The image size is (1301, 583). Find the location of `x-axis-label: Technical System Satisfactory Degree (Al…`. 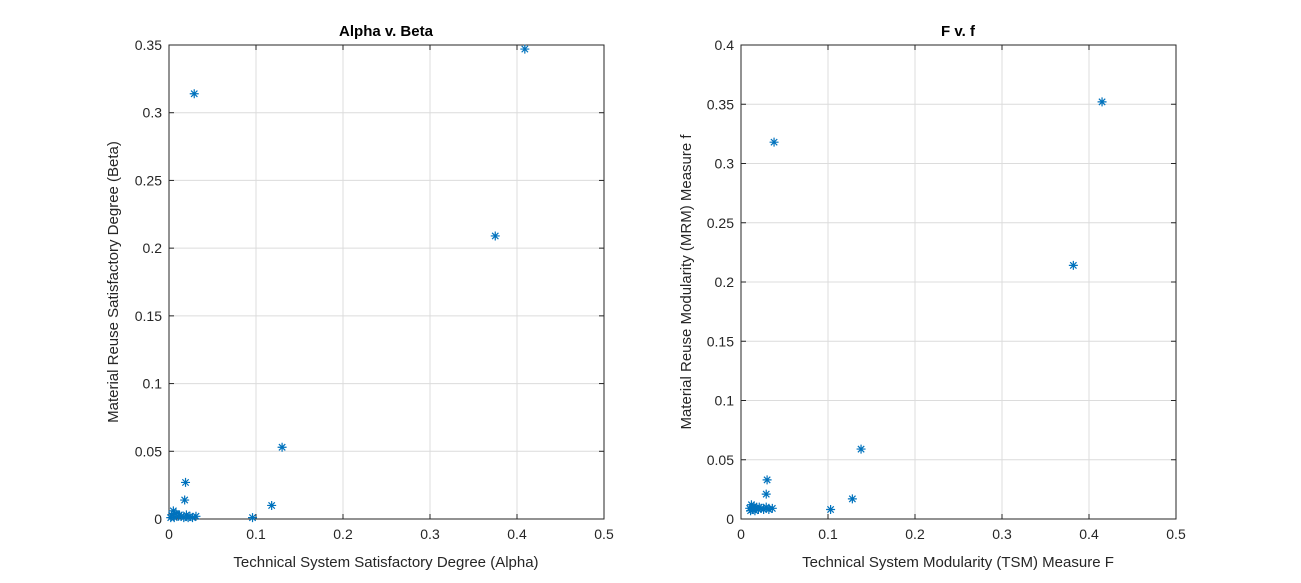

x-axis-label: Technical System Satisfactory Degree (Al… is located at coordinates (385, 562).